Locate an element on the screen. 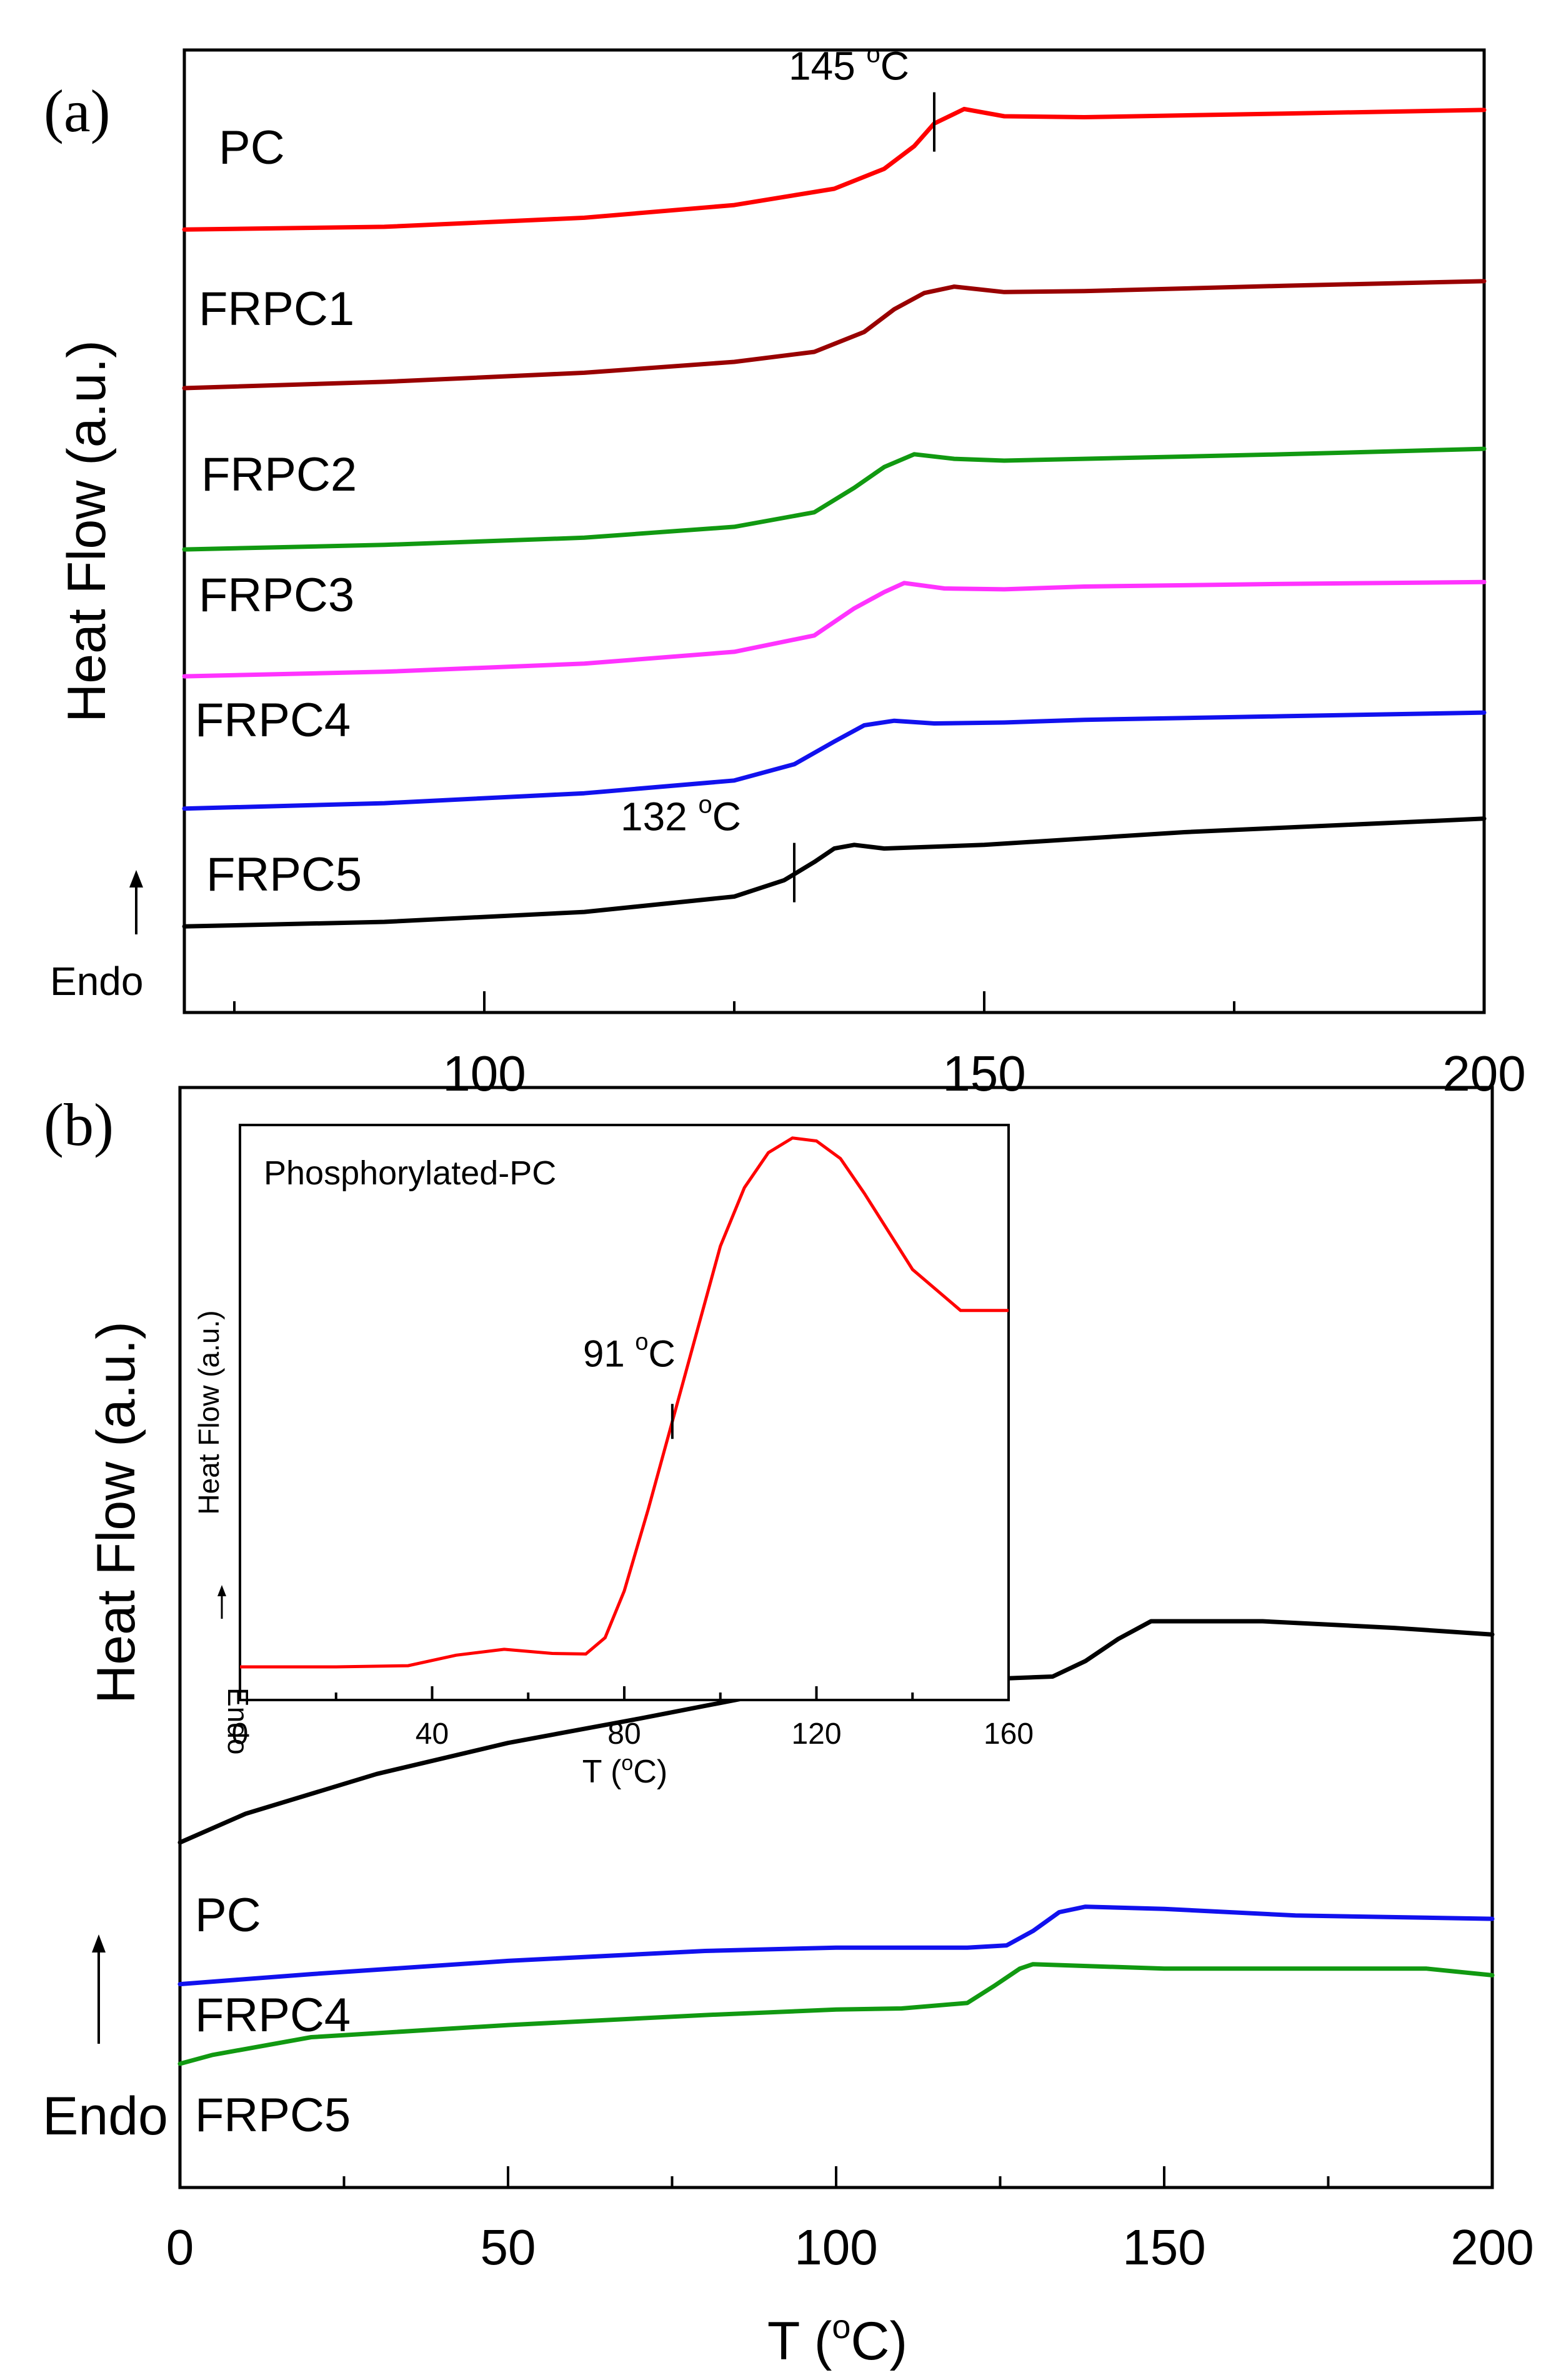 The height and width of the screenshot is (2380, 1566). panel-a-endo-label: Endo is located at coordinates (97, 981).